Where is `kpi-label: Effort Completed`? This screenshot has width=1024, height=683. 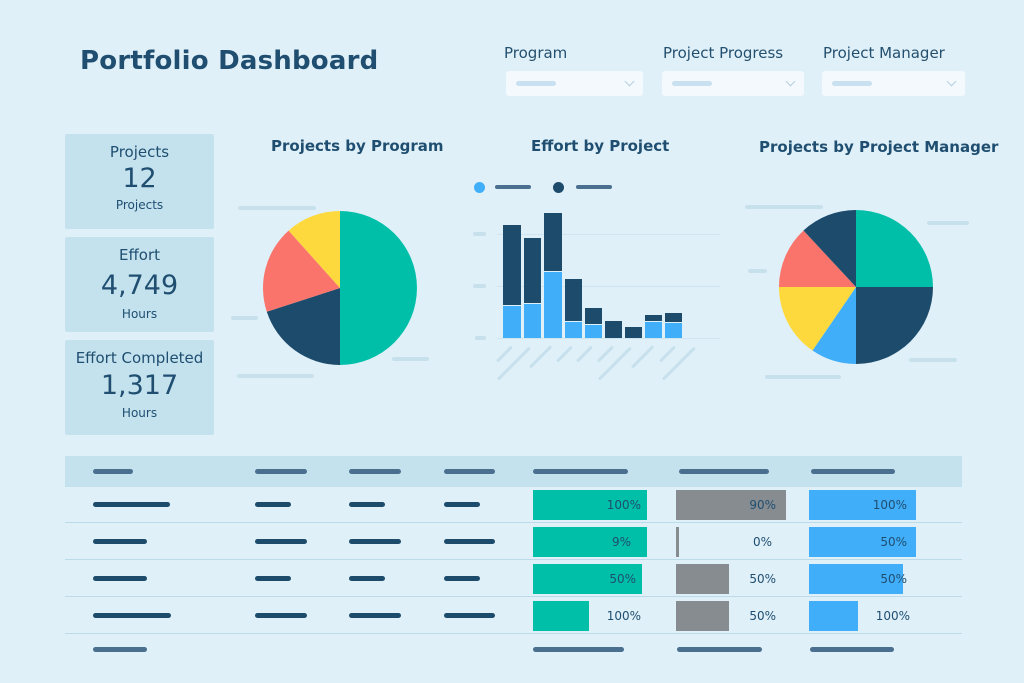 kpi-label: Effort Completed is located at coordinates (139, 358).